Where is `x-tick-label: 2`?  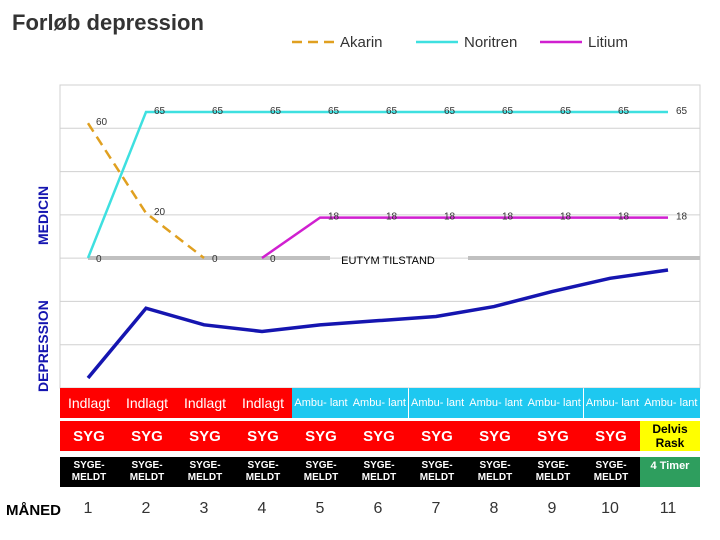
x-tick-label: 2 is located at coordinates (146, 508).